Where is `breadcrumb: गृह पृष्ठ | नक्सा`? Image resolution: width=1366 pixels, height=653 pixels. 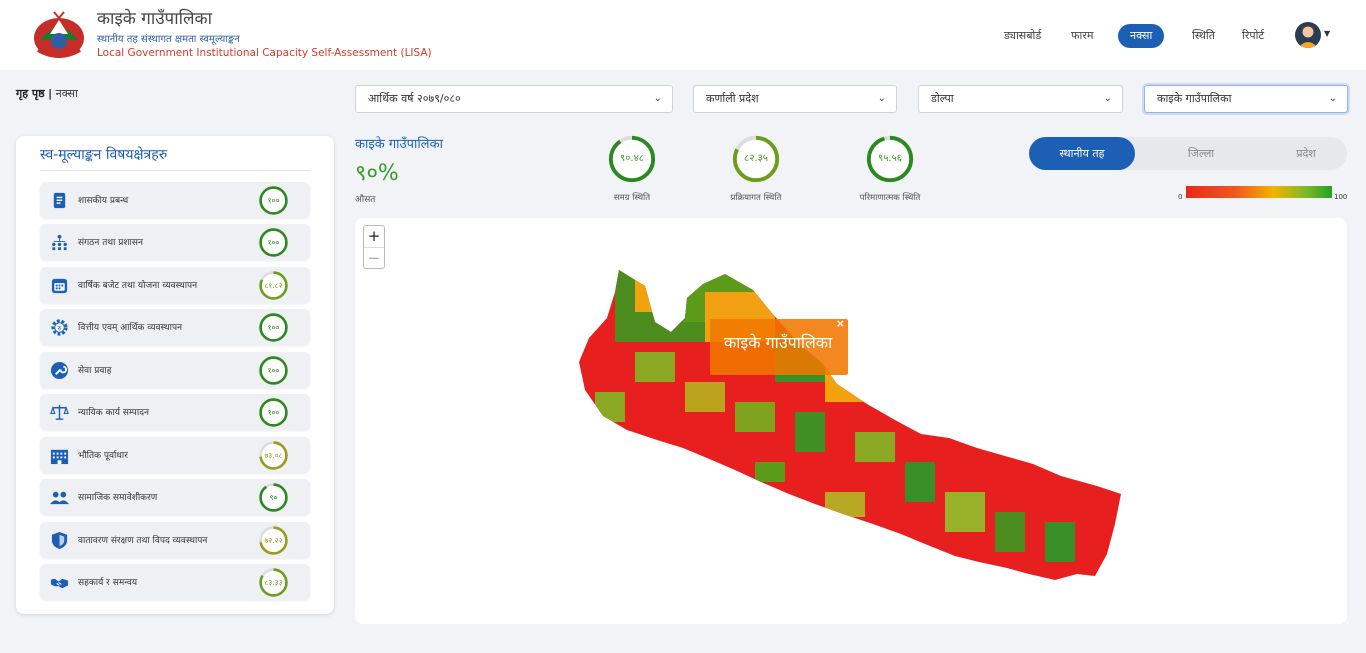
breadcrumb: गृह पृष्ठ | नक्सा is located at coordinates (47, 93).